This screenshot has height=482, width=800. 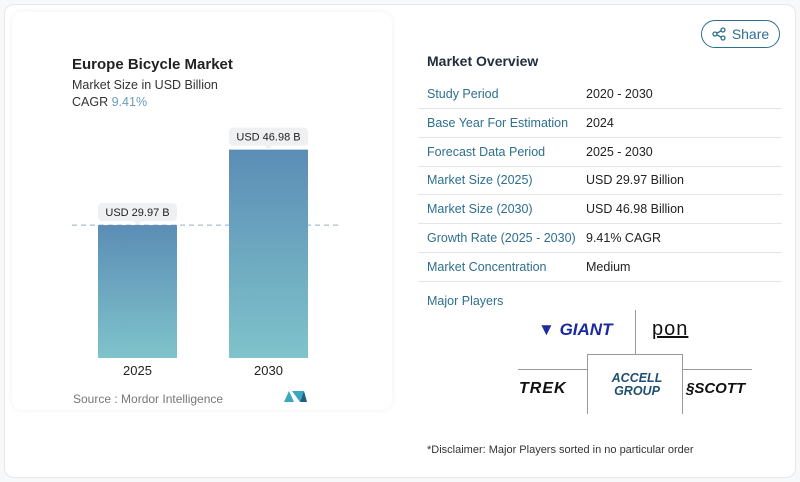 I want to click on row-value: USD 29.97 Billion, so click(x=635, y=180).